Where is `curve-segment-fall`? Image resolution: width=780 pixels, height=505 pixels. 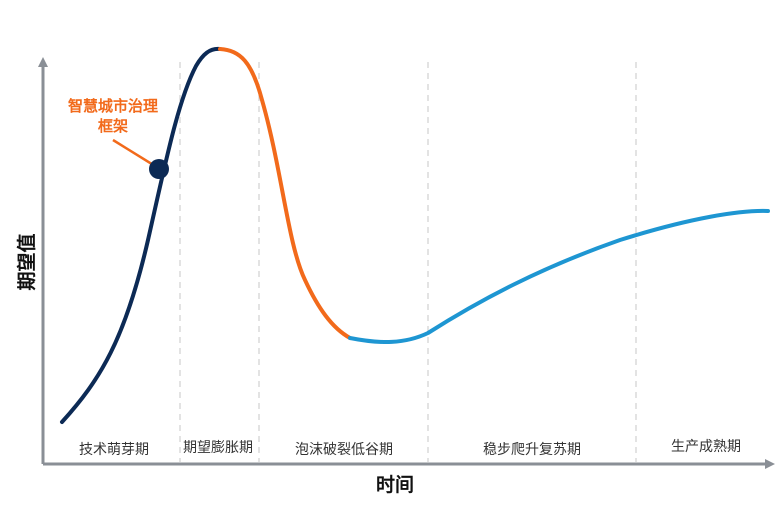
curve-segment-fall is located at coordinates (285, 193).